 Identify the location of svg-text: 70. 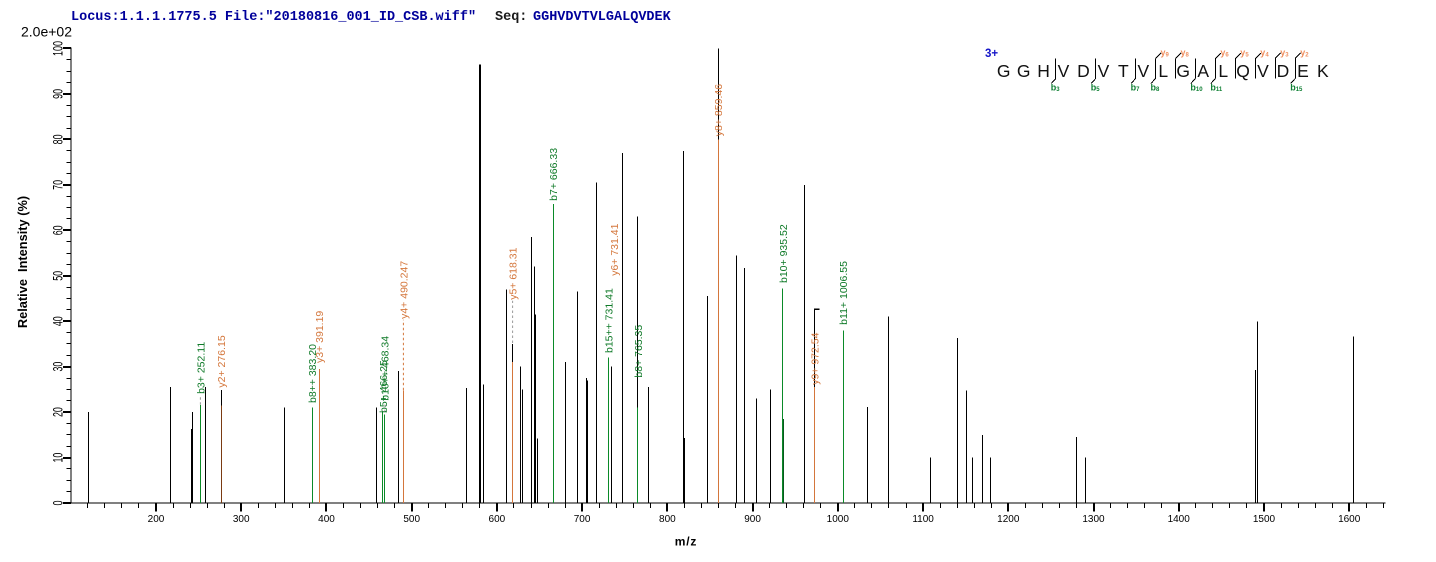
(57, 185).